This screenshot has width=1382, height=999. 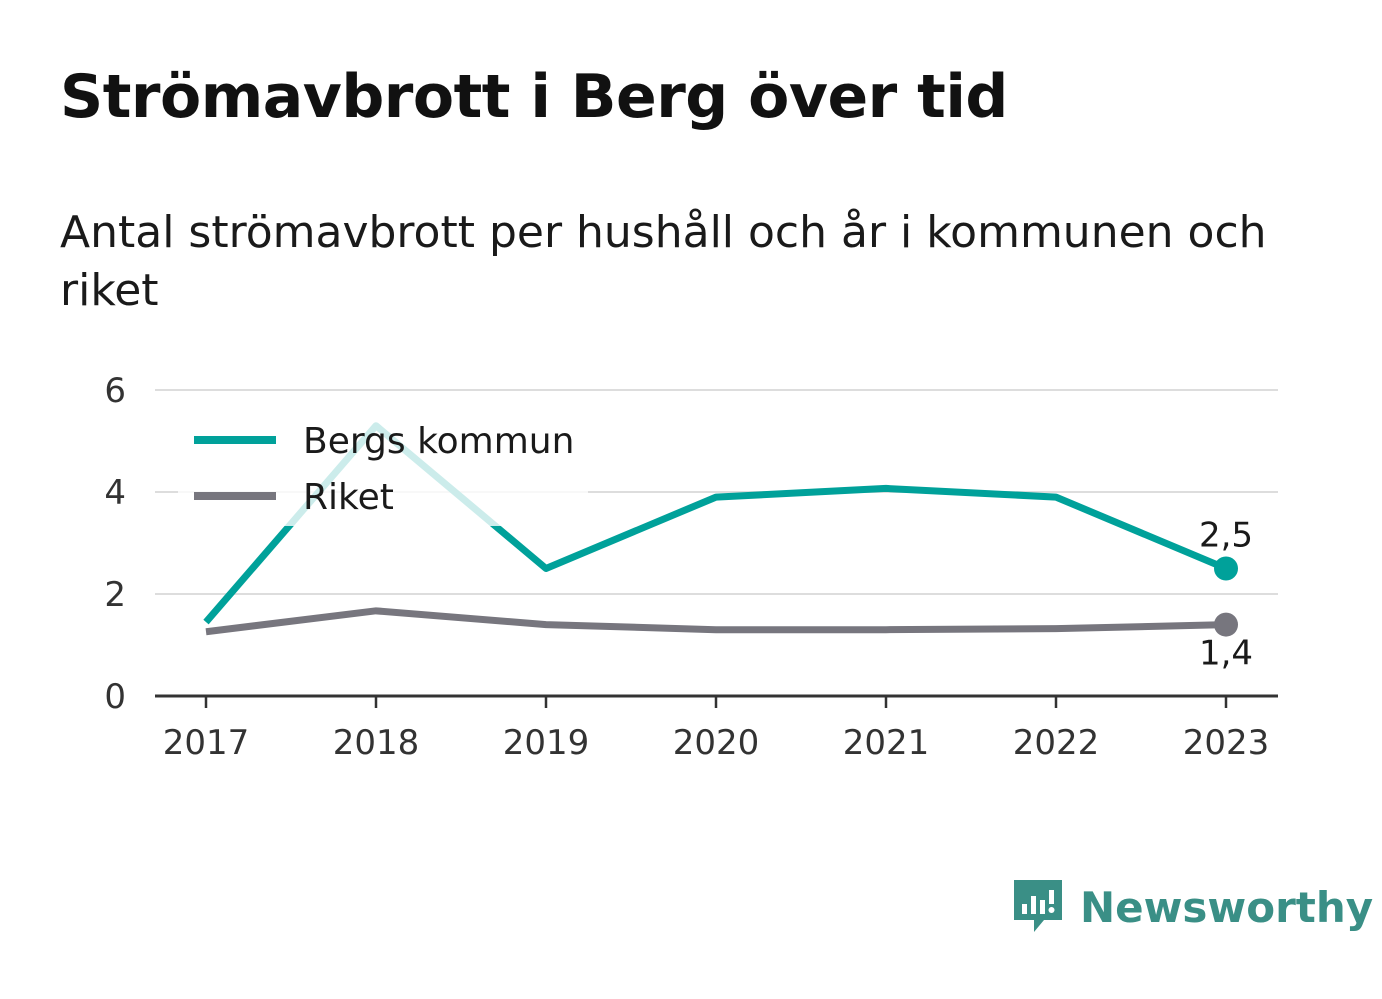 What do you see at coordinates (115, 493) in the screenshot?
I see `y-tick-label-2: 4` at bounding box center [115, 493].